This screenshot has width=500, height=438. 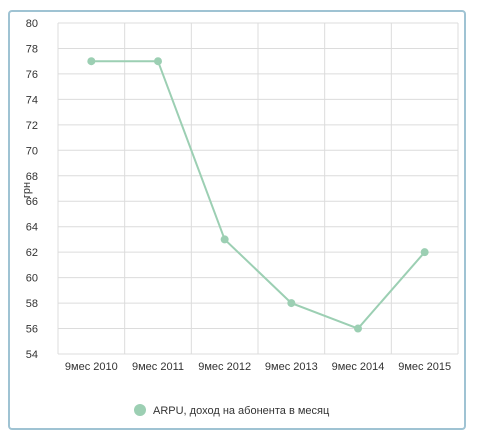 I want to click on y-tick-label: 74, so click(x=32, y=100).